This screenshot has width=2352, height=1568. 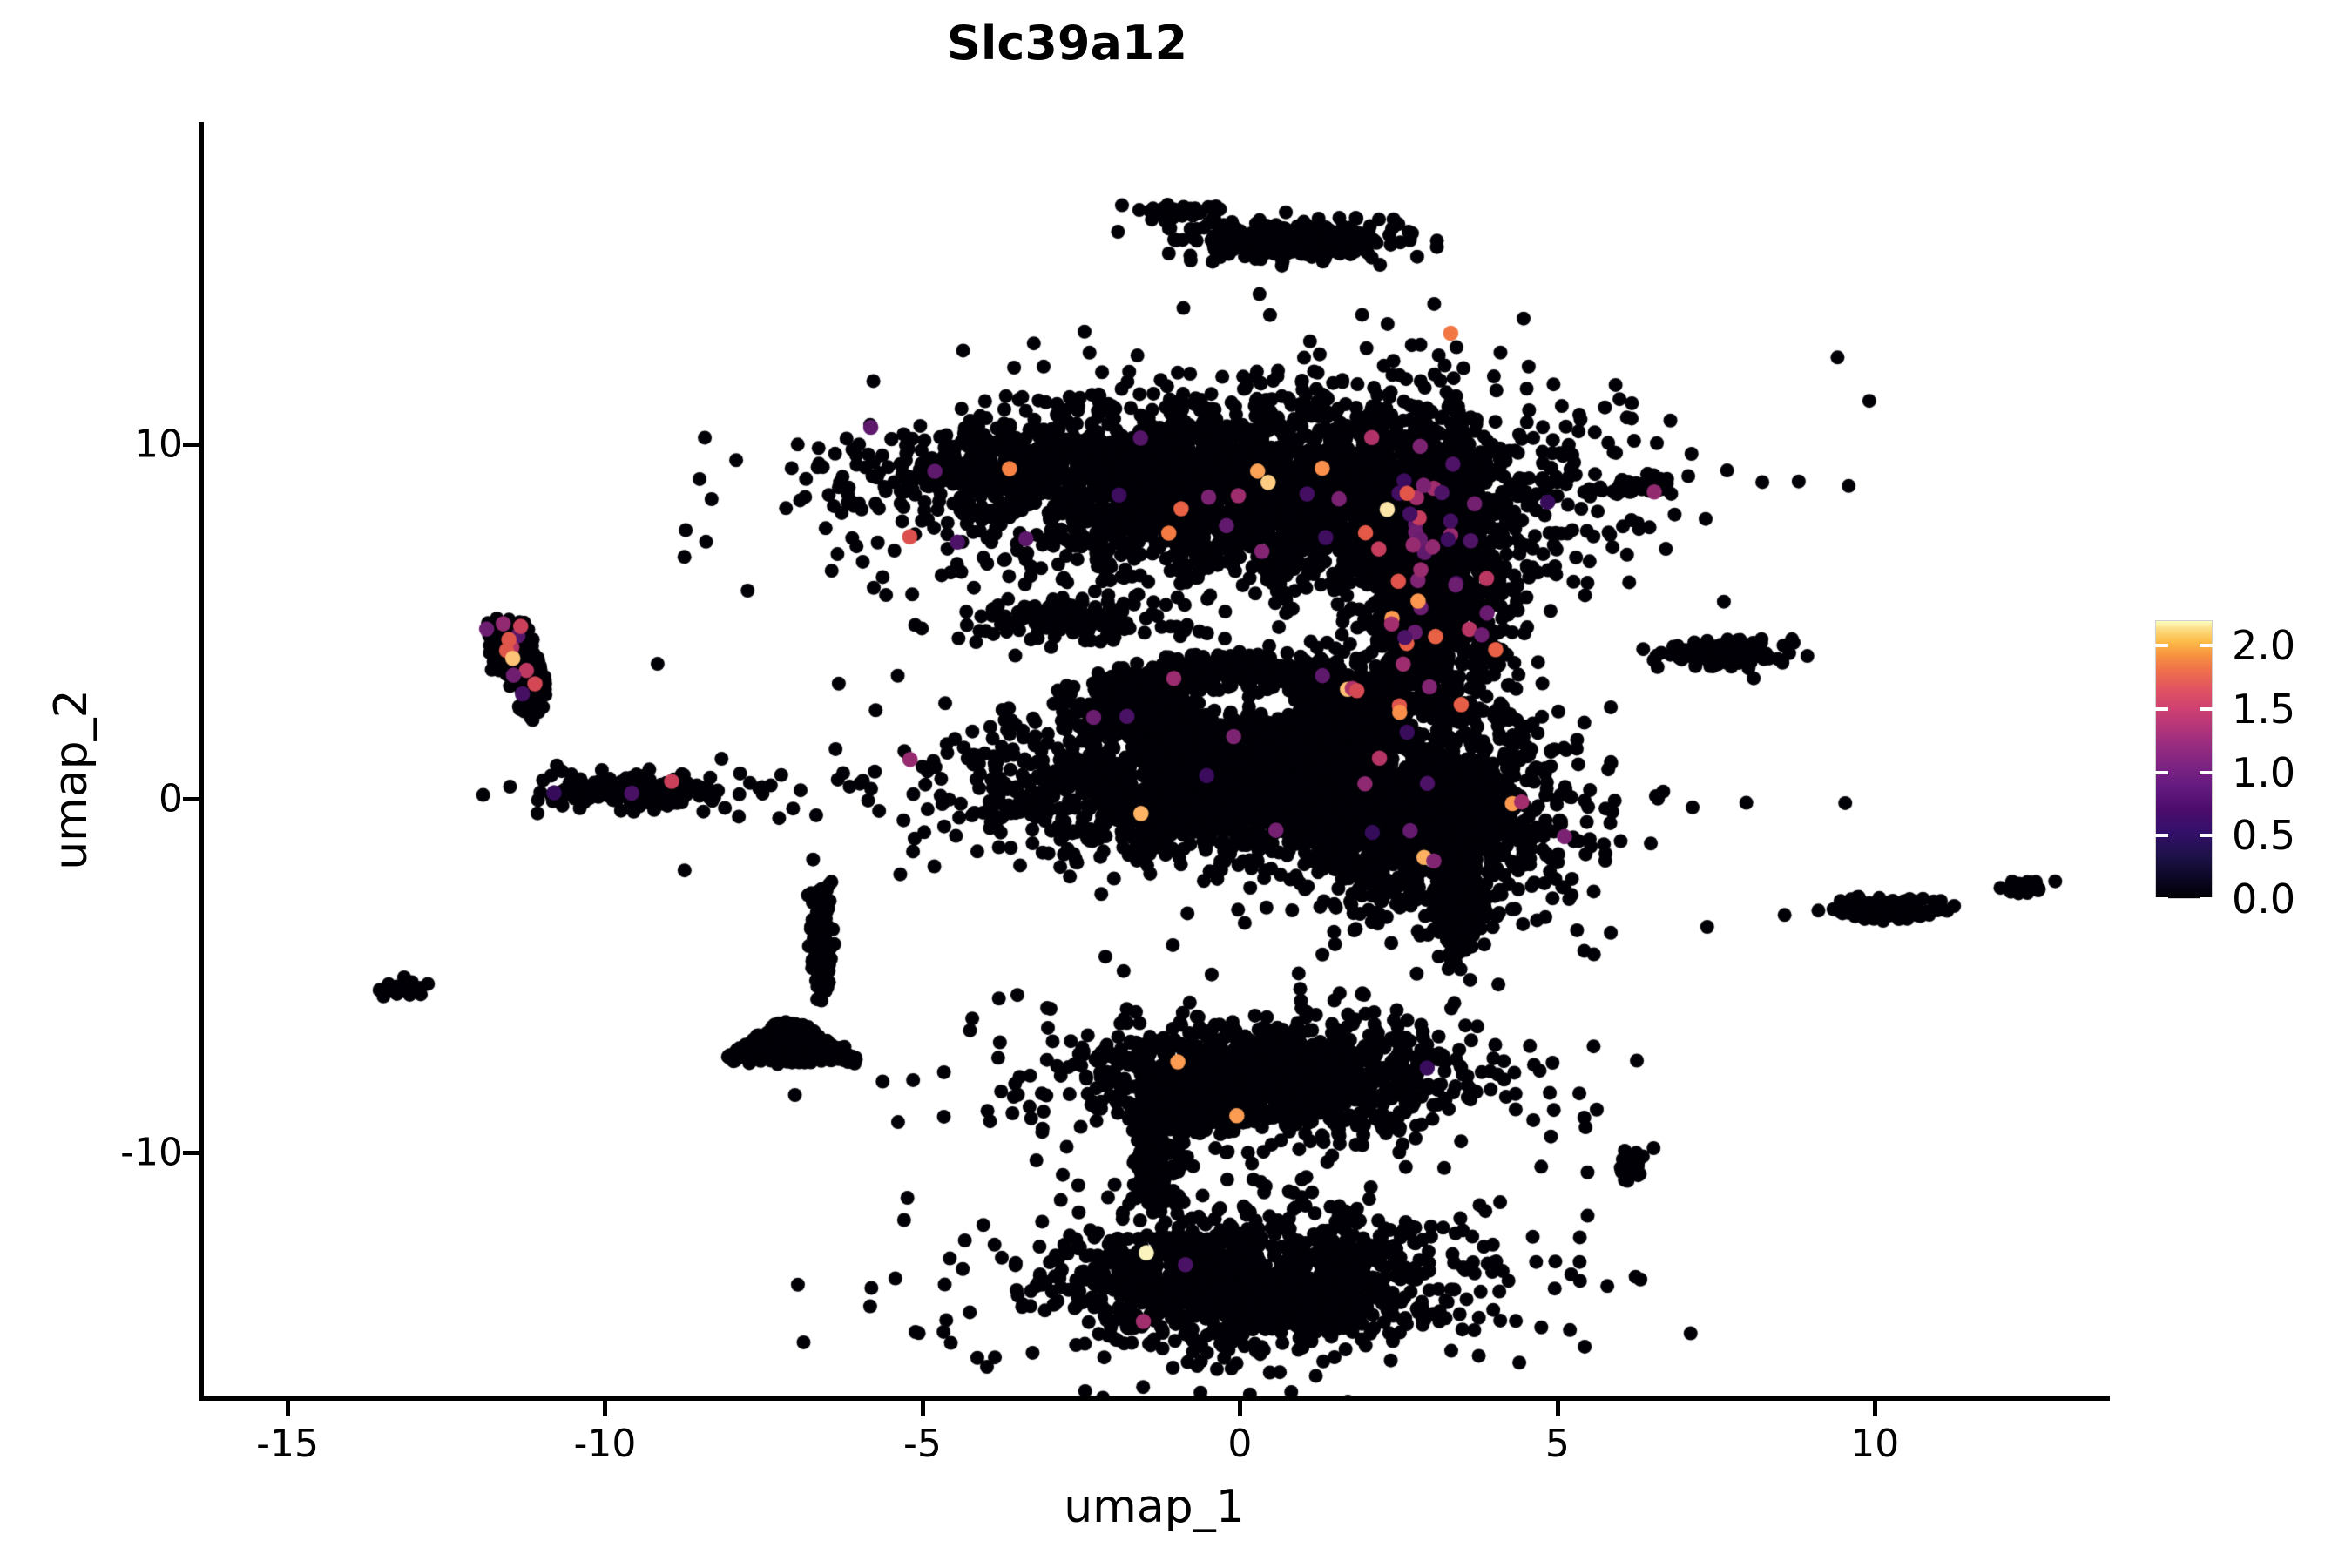 What do you see at coordinates (605, 1444) in the screenshot?
I see `x-tick-label: -10` at bounding box center [605, 1444].